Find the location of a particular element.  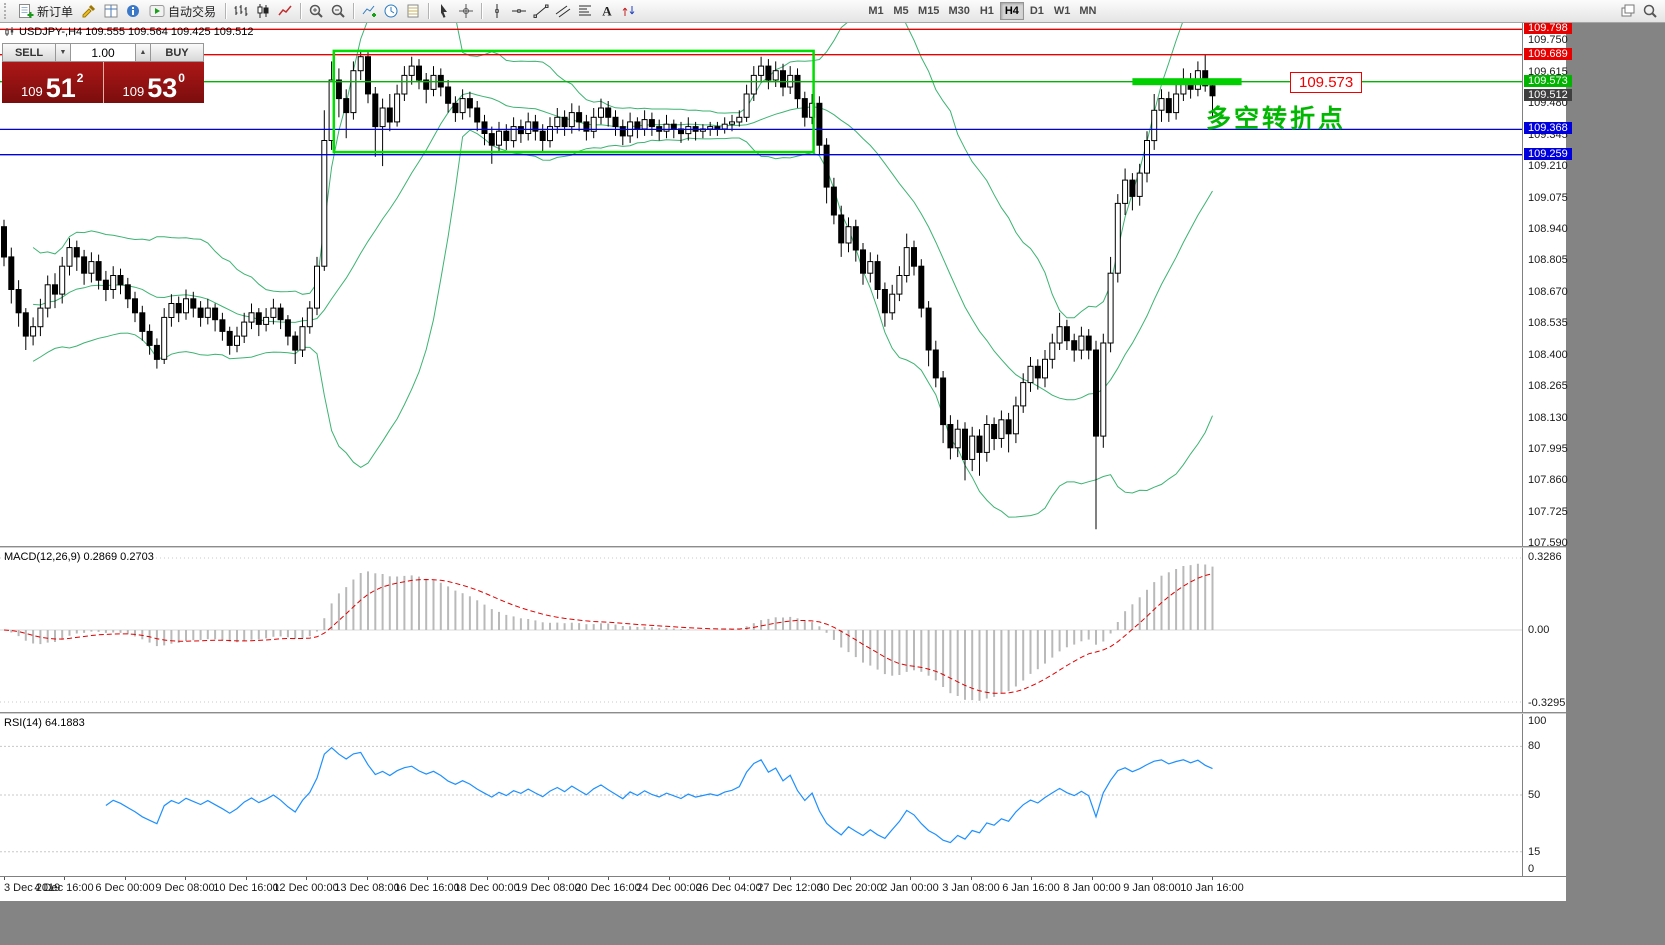

price-line-label: 109.368 is located at coordinates (1548, 128).